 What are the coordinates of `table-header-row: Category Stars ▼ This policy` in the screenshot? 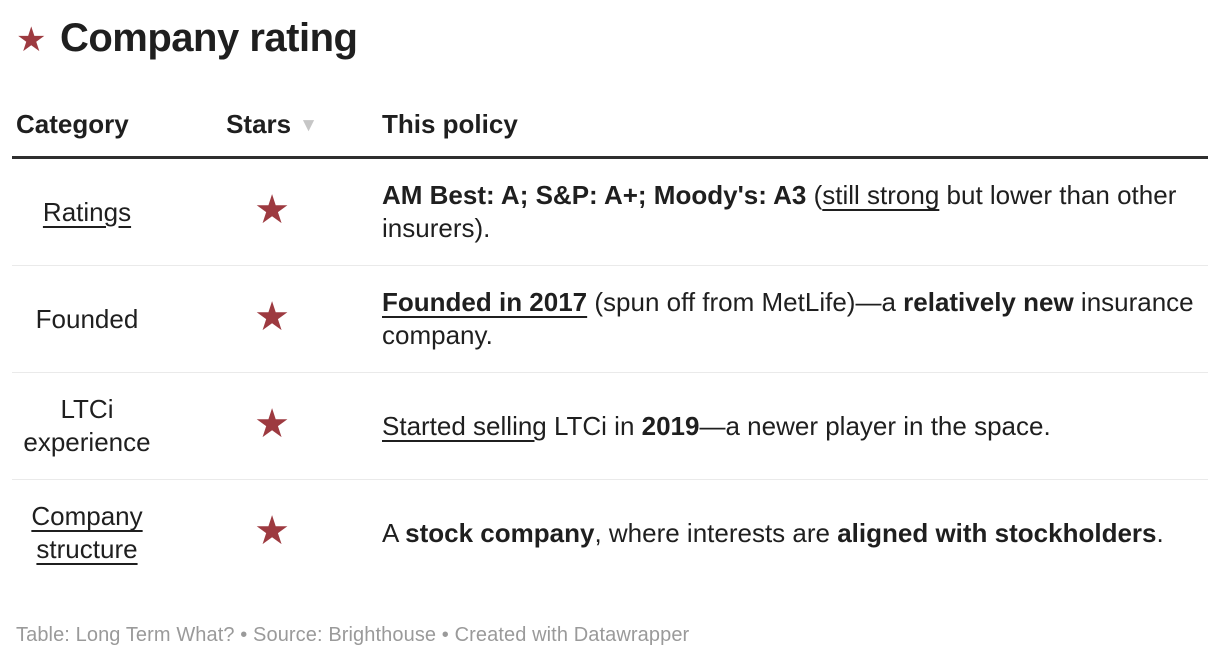 It's located at (610, 127).